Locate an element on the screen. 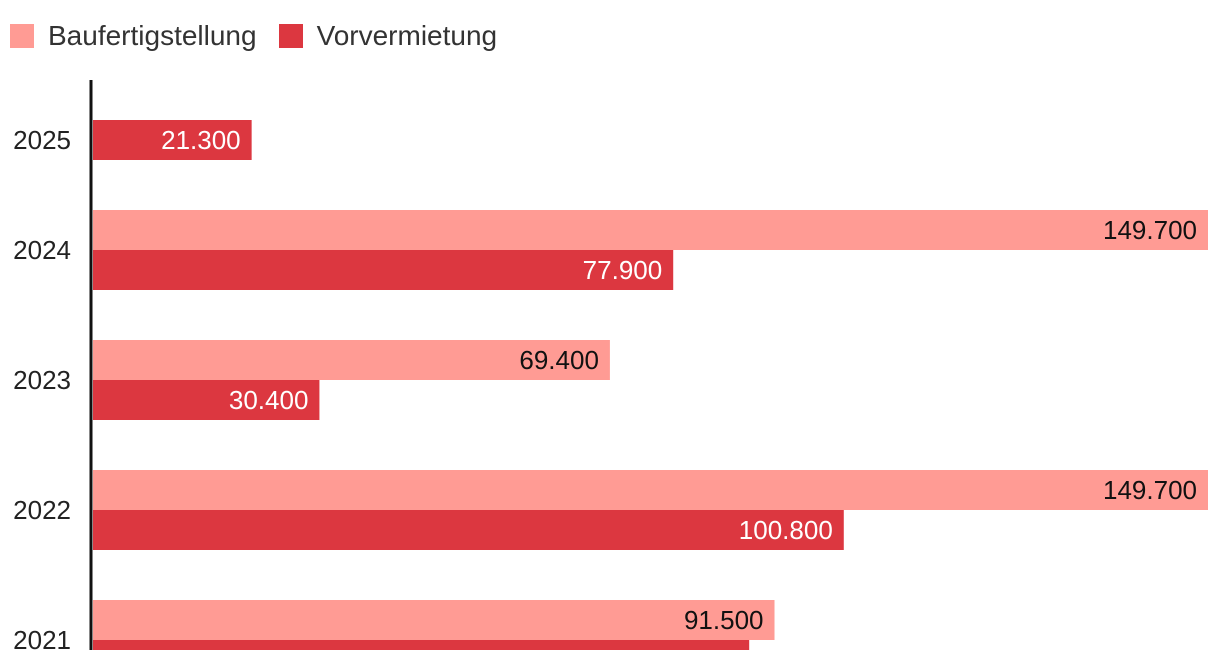 The height and width of the screenshot is (650, 1220). bar-baufertigstellung-2024 is located at coordinates (650, 230).